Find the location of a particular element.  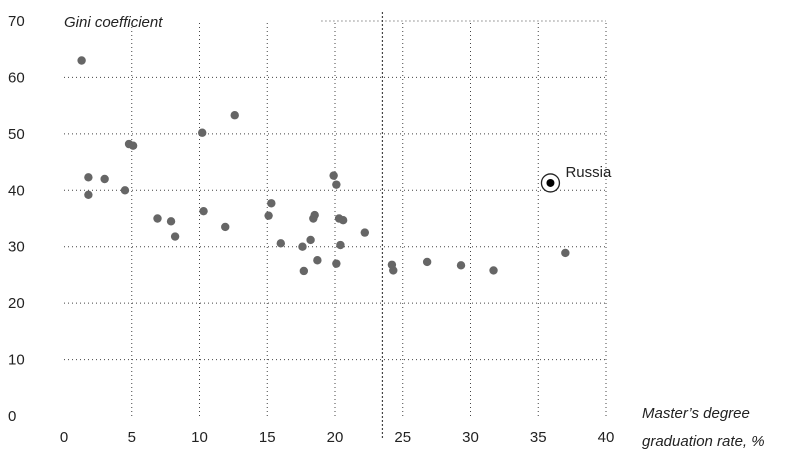

x-tick-label: 5 is located at coordinates (132, 437).